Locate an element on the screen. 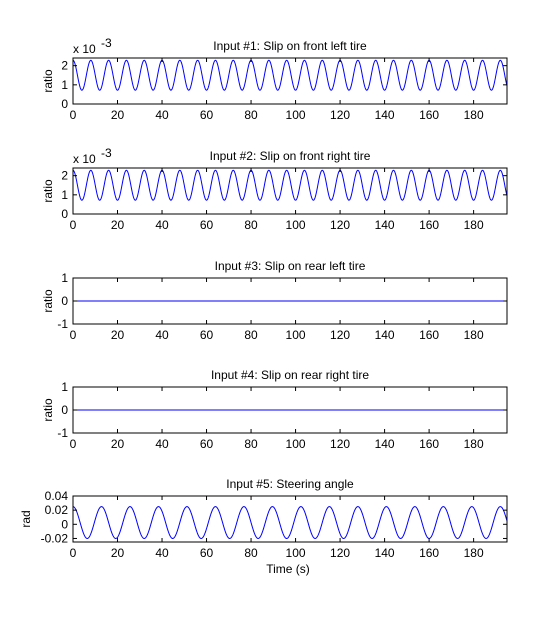 The height and width of the screenshot is (630, 560). x-axis-label: Time (s) is located at coordinates (288, 569).